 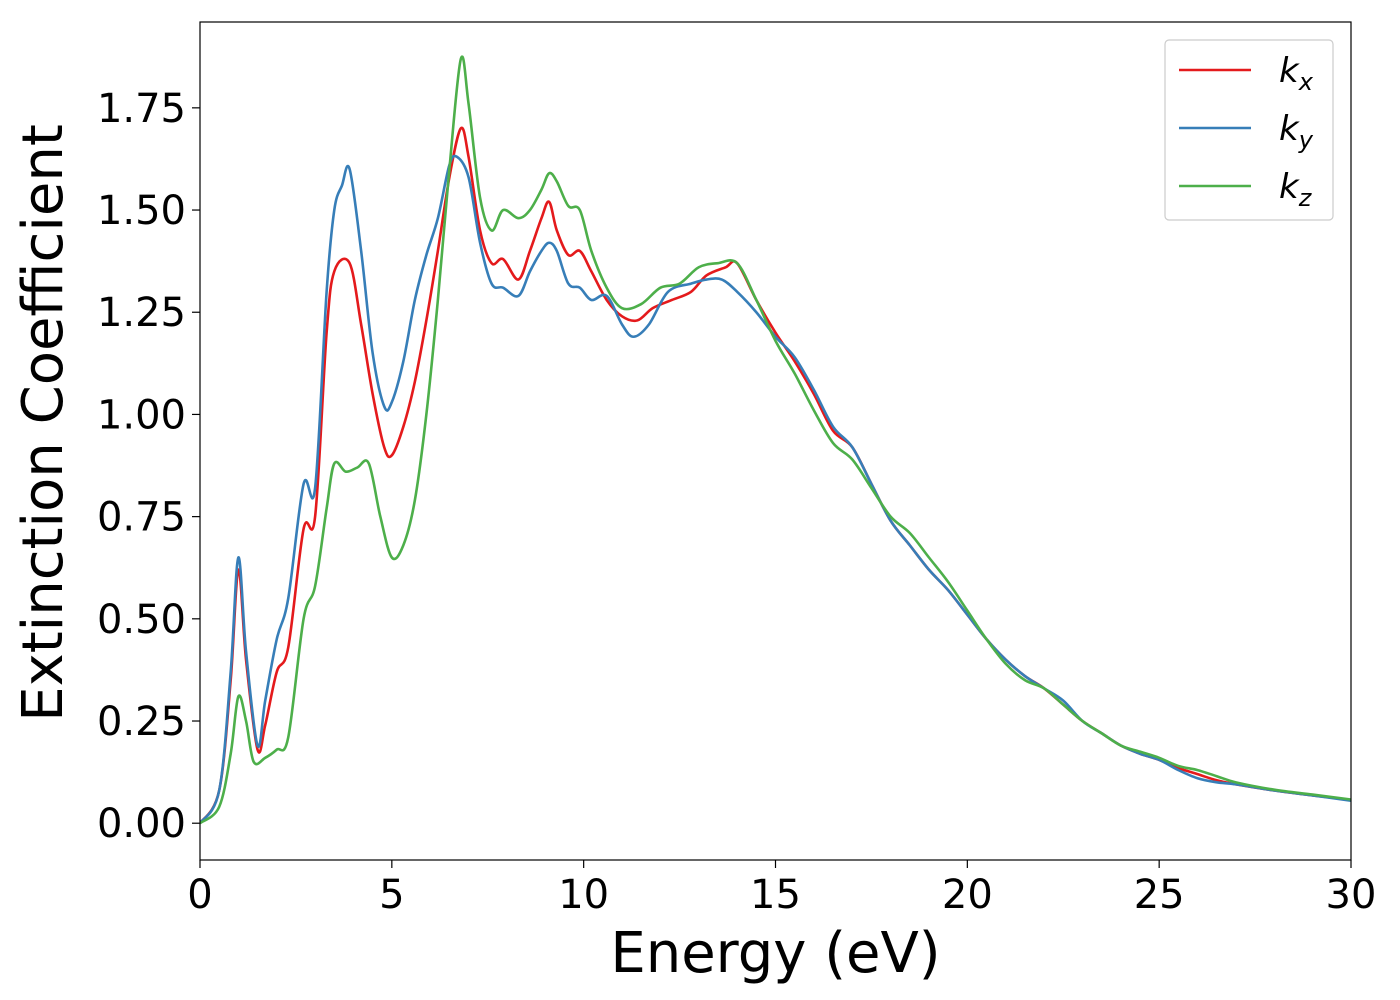 What do you see at coordinates (141, 518) in the screenshot?
I see `y-tick-label: 0.75` at bounding box center [141, 518].